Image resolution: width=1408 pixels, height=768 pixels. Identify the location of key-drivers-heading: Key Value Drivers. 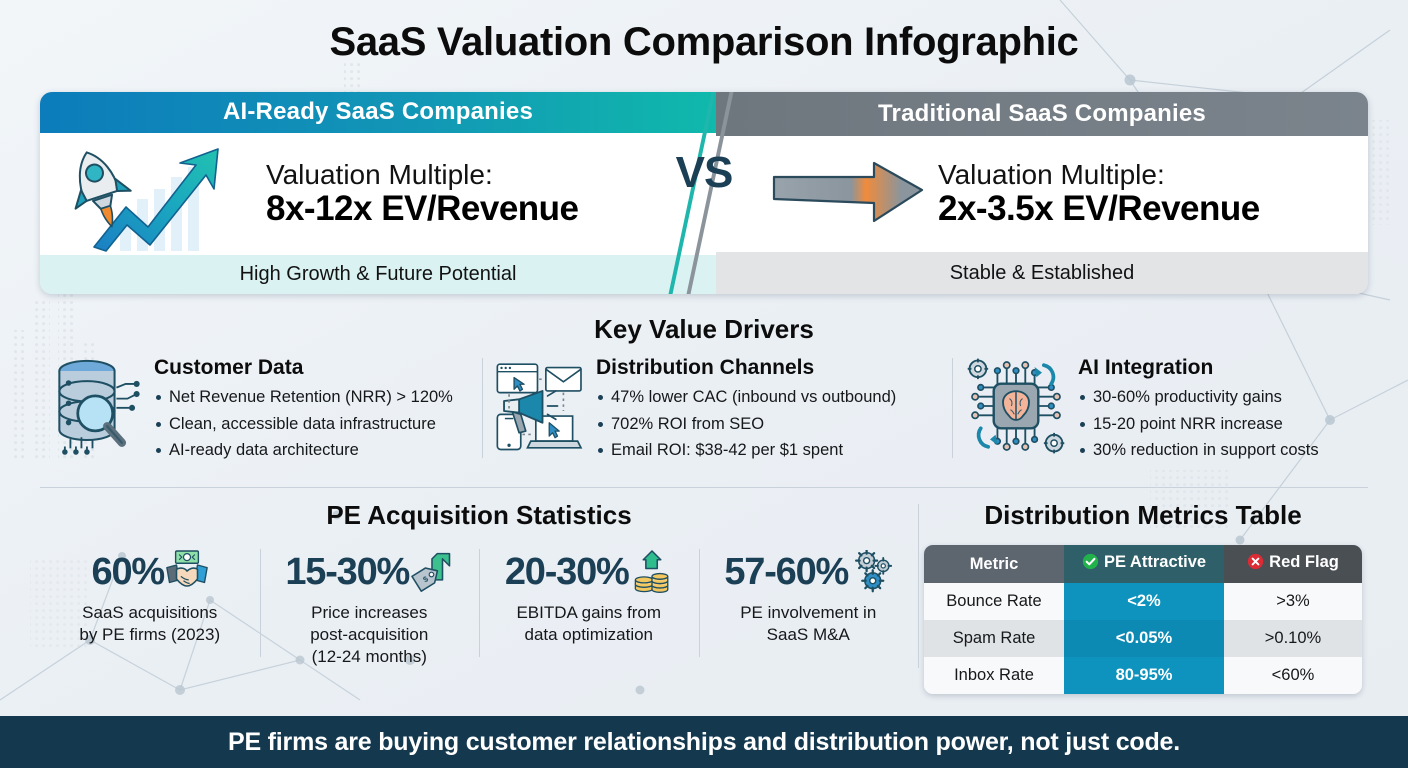
(704, 329).